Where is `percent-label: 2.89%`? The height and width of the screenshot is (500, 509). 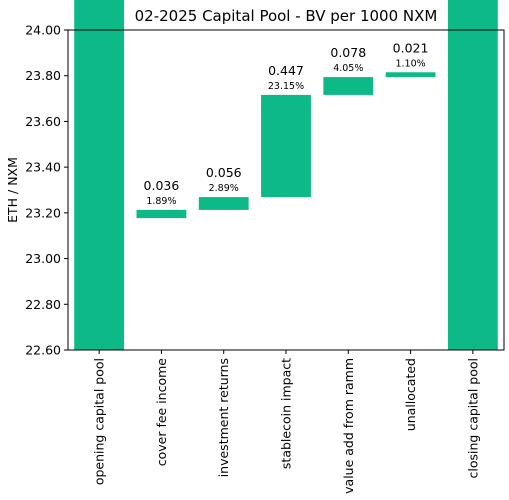
percent-label: 2.89% is located at coordinates (224, 188).